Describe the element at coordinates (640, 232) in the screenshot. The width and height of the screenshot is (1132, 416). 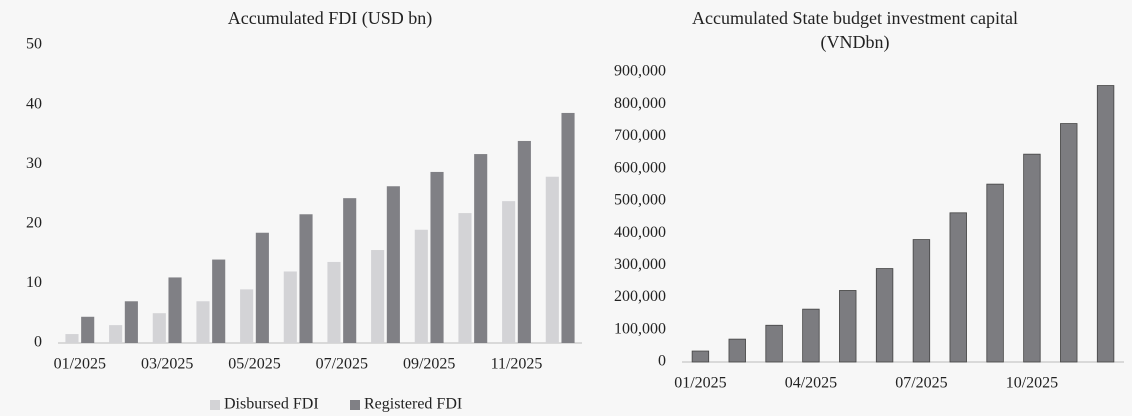
I see `y-tick-label: 400,000` at that location.